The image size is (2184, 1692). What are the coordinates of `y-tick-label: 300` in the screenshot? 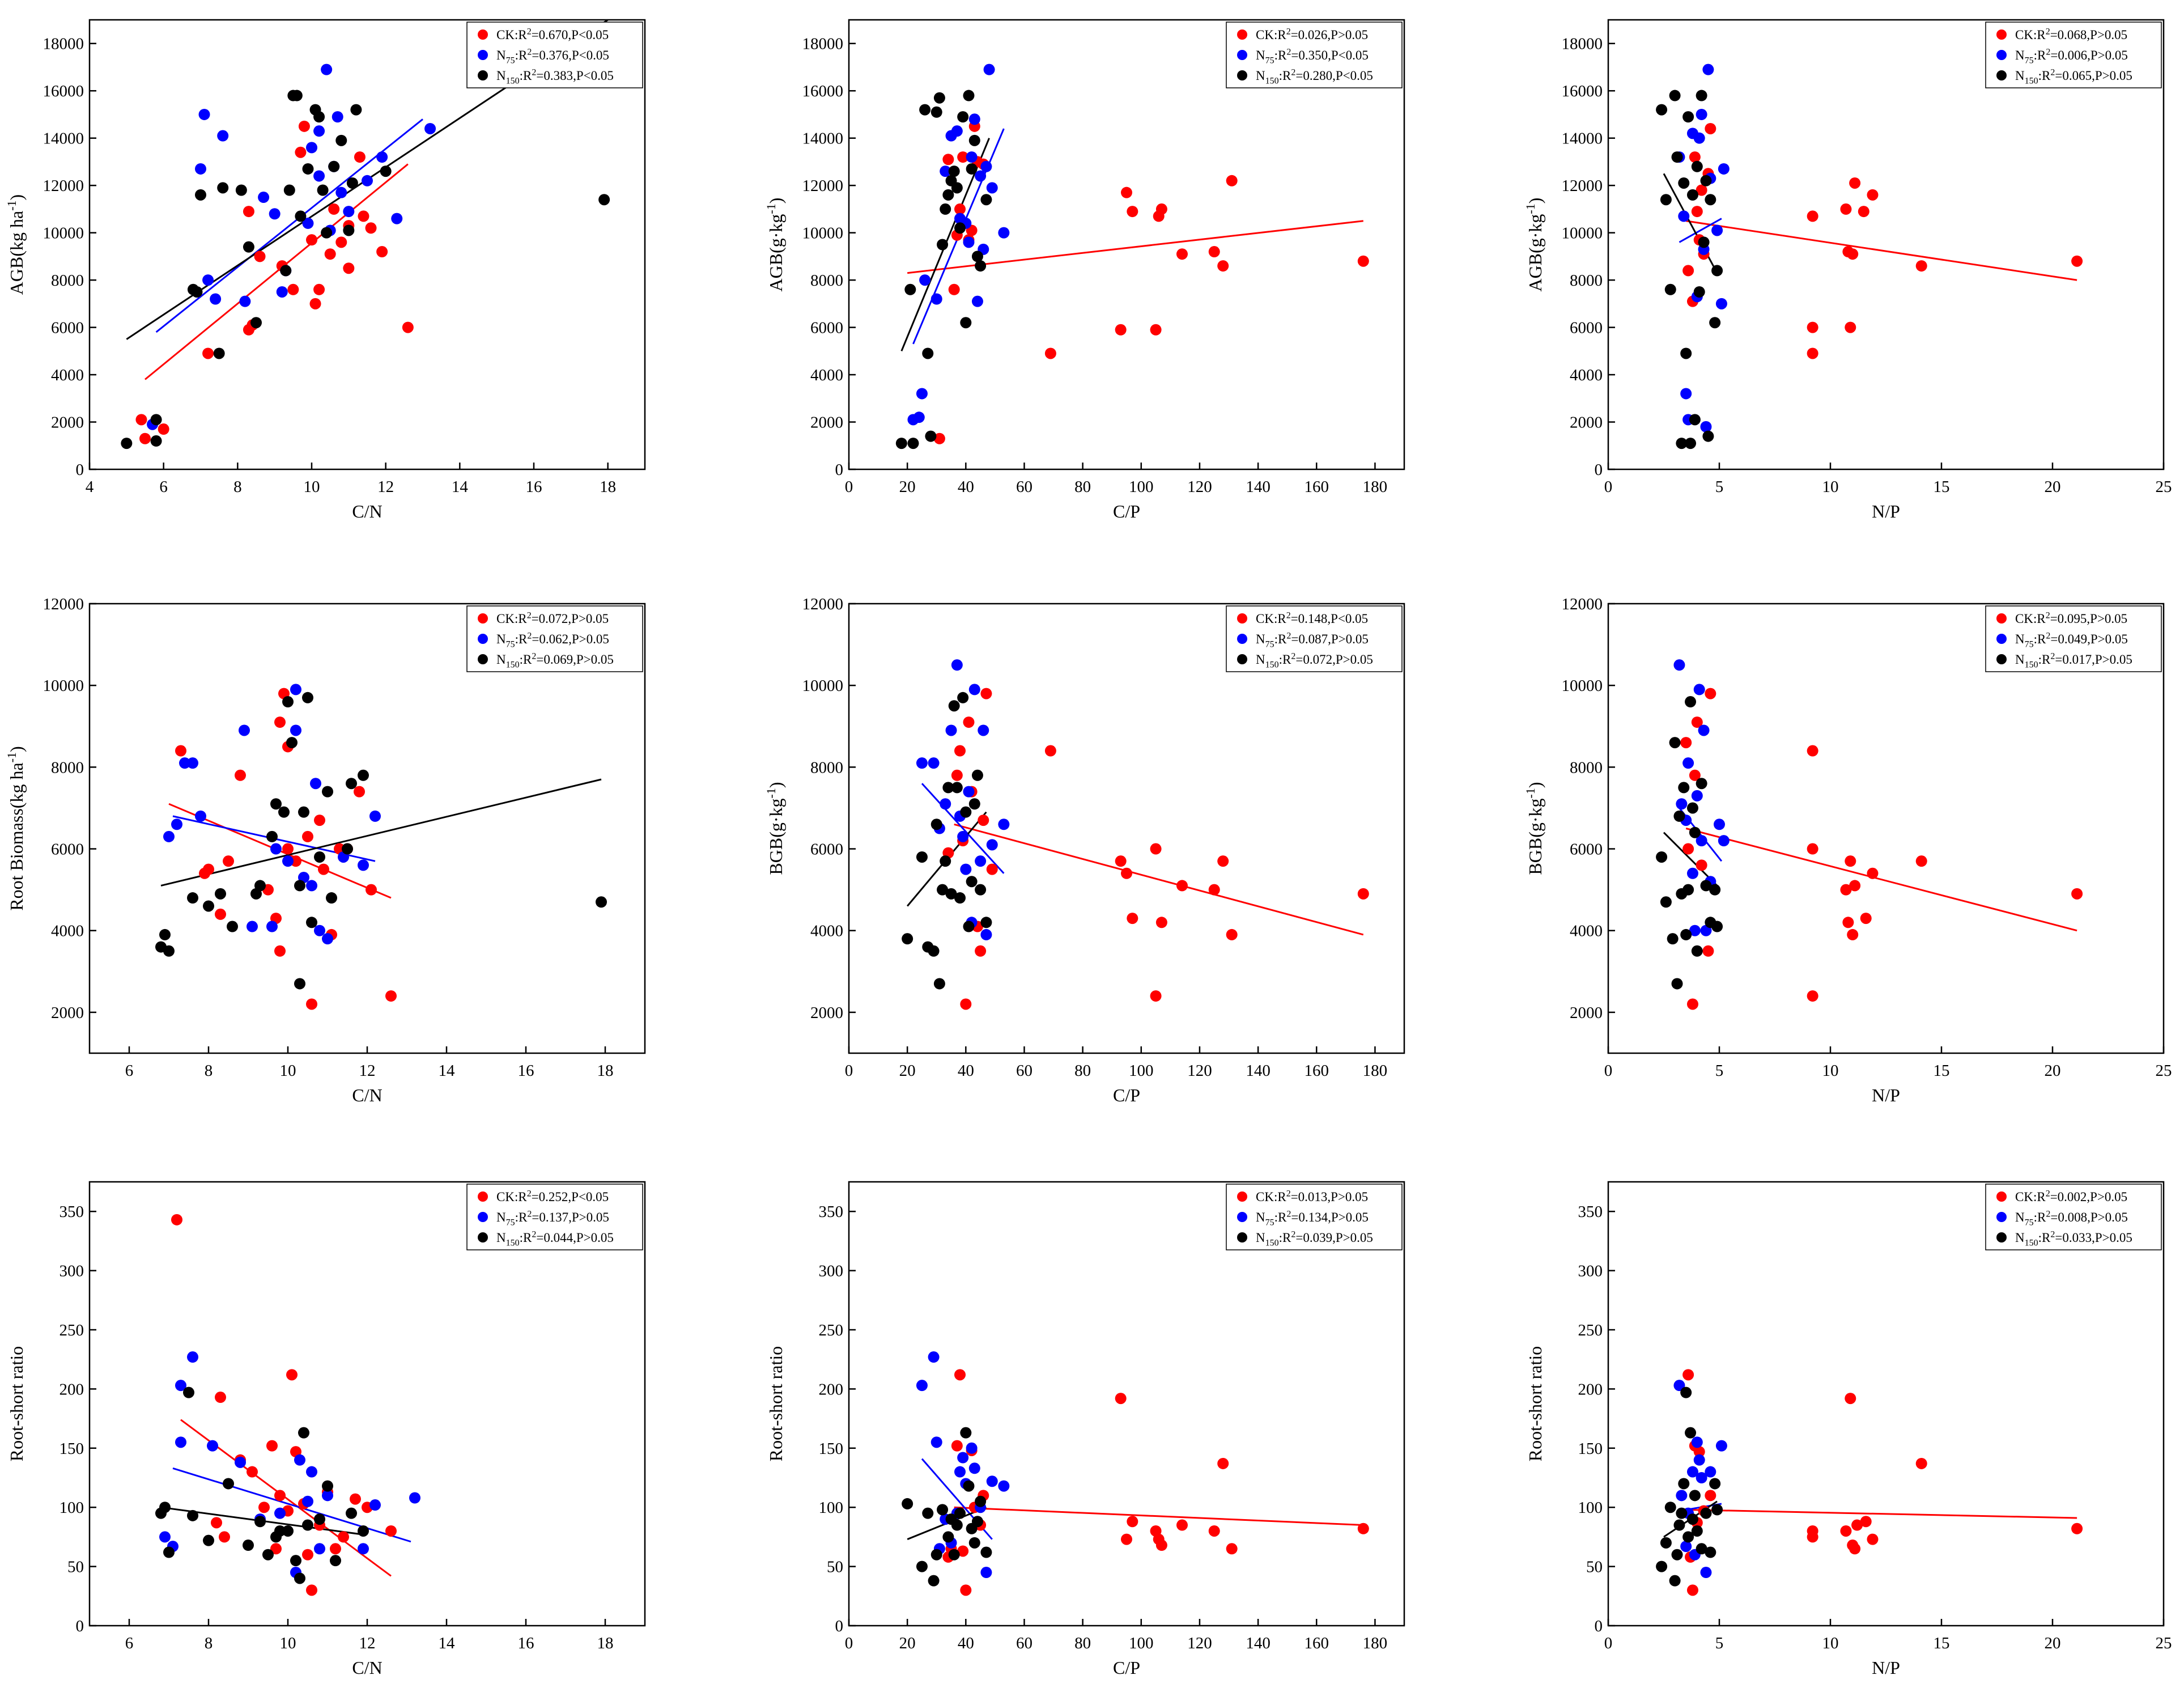 It's located at (1591, 1271).